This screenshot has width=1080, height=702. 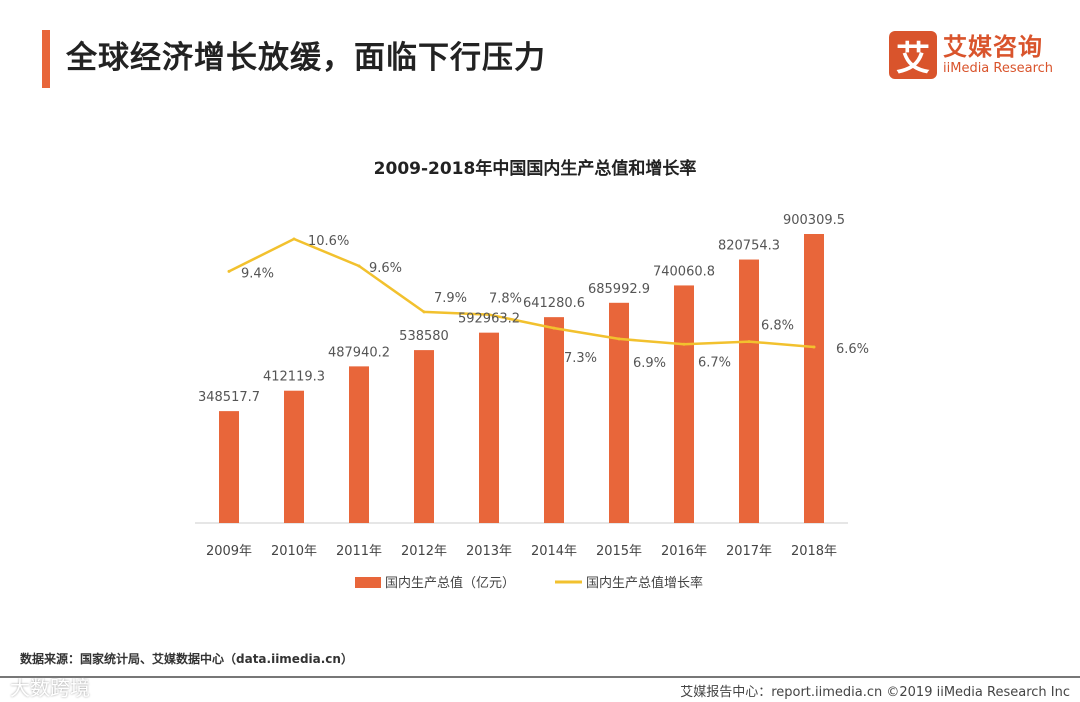 I want to click on growth-rate-label: 7.3%, so click(x=580, y=358).